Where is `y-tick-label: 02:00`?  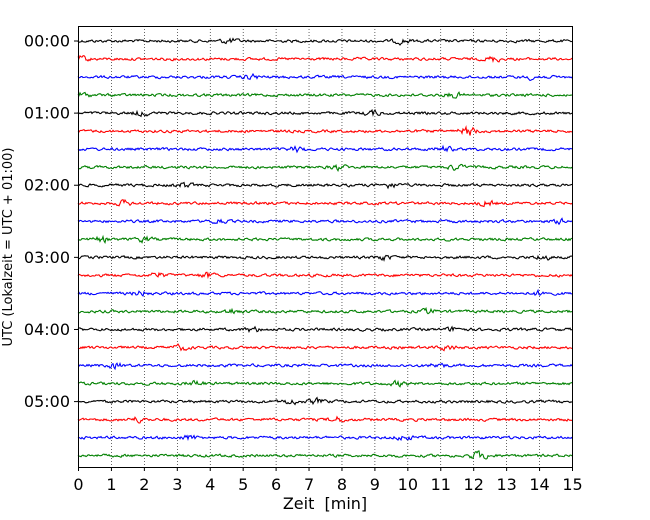
y-tick-label: 02:00 is located at coordinates (47, 185).